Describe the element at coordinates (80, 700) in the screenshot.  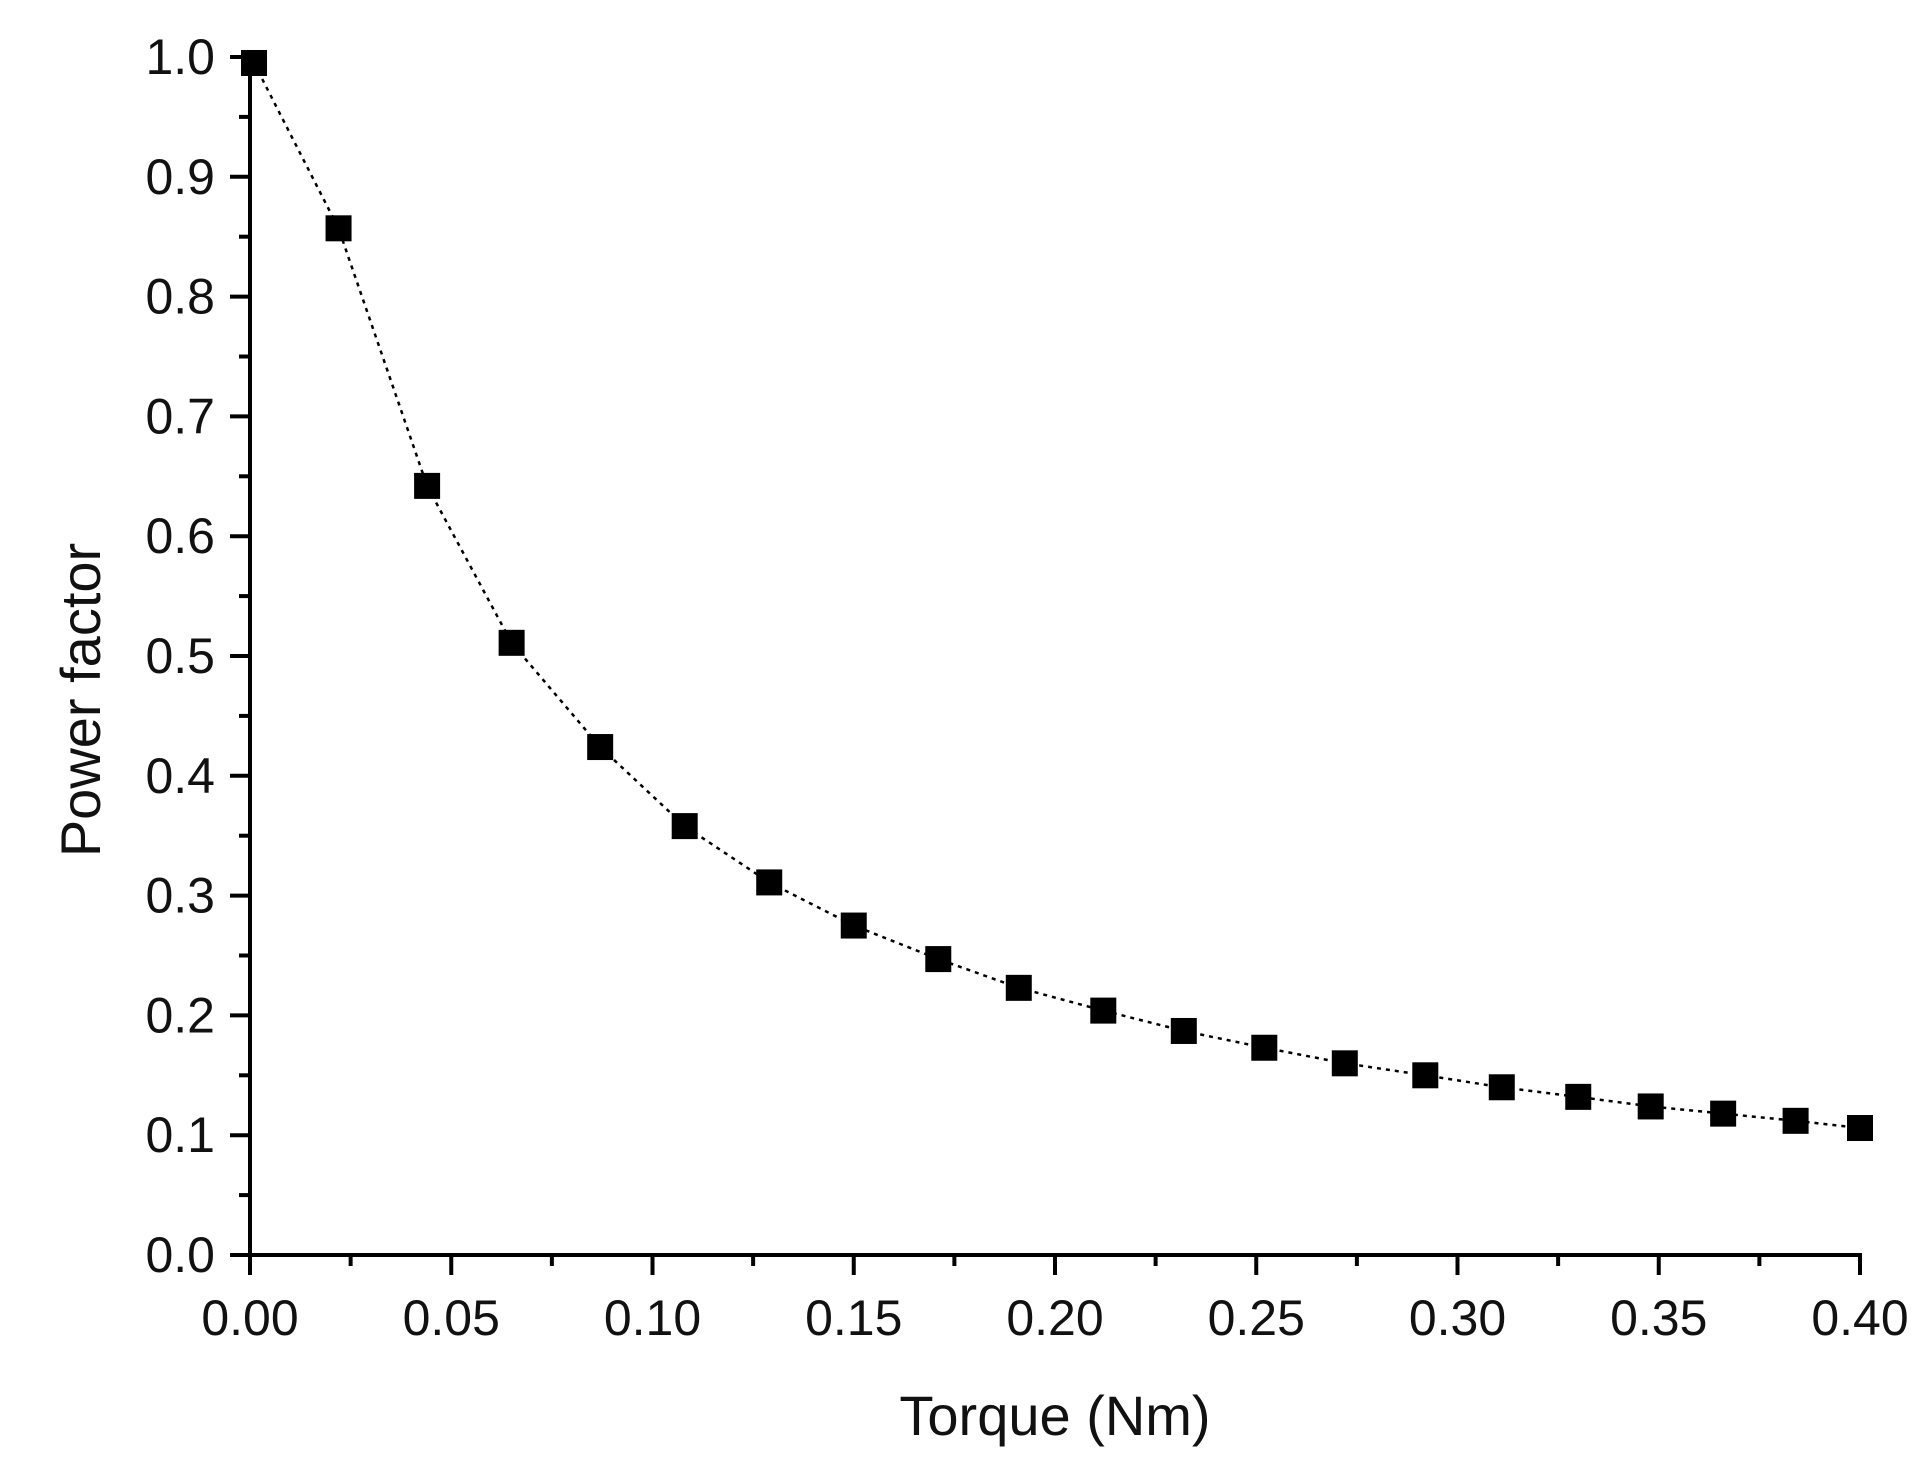
I see `y-axis-title: Power factor` at that location.